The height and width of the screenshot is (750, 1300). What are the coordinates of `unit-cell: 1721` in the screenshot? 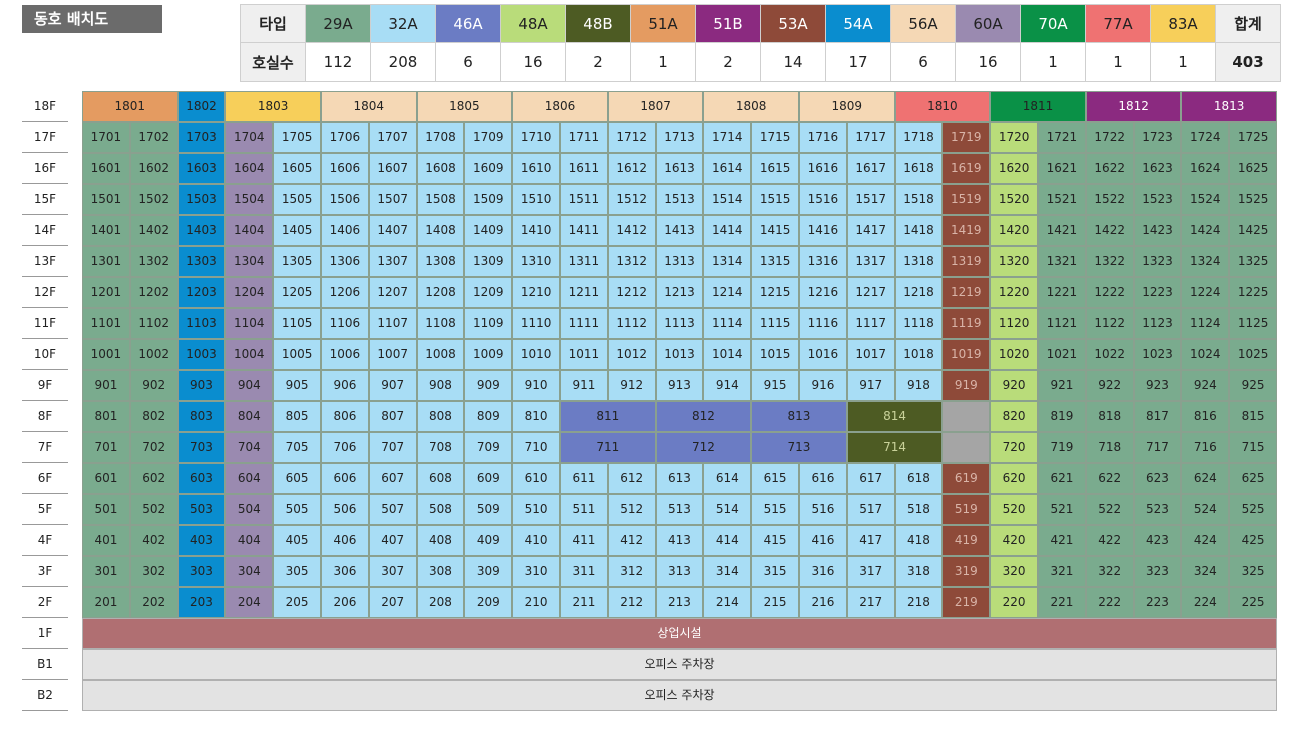 It's located at (1062, 137).